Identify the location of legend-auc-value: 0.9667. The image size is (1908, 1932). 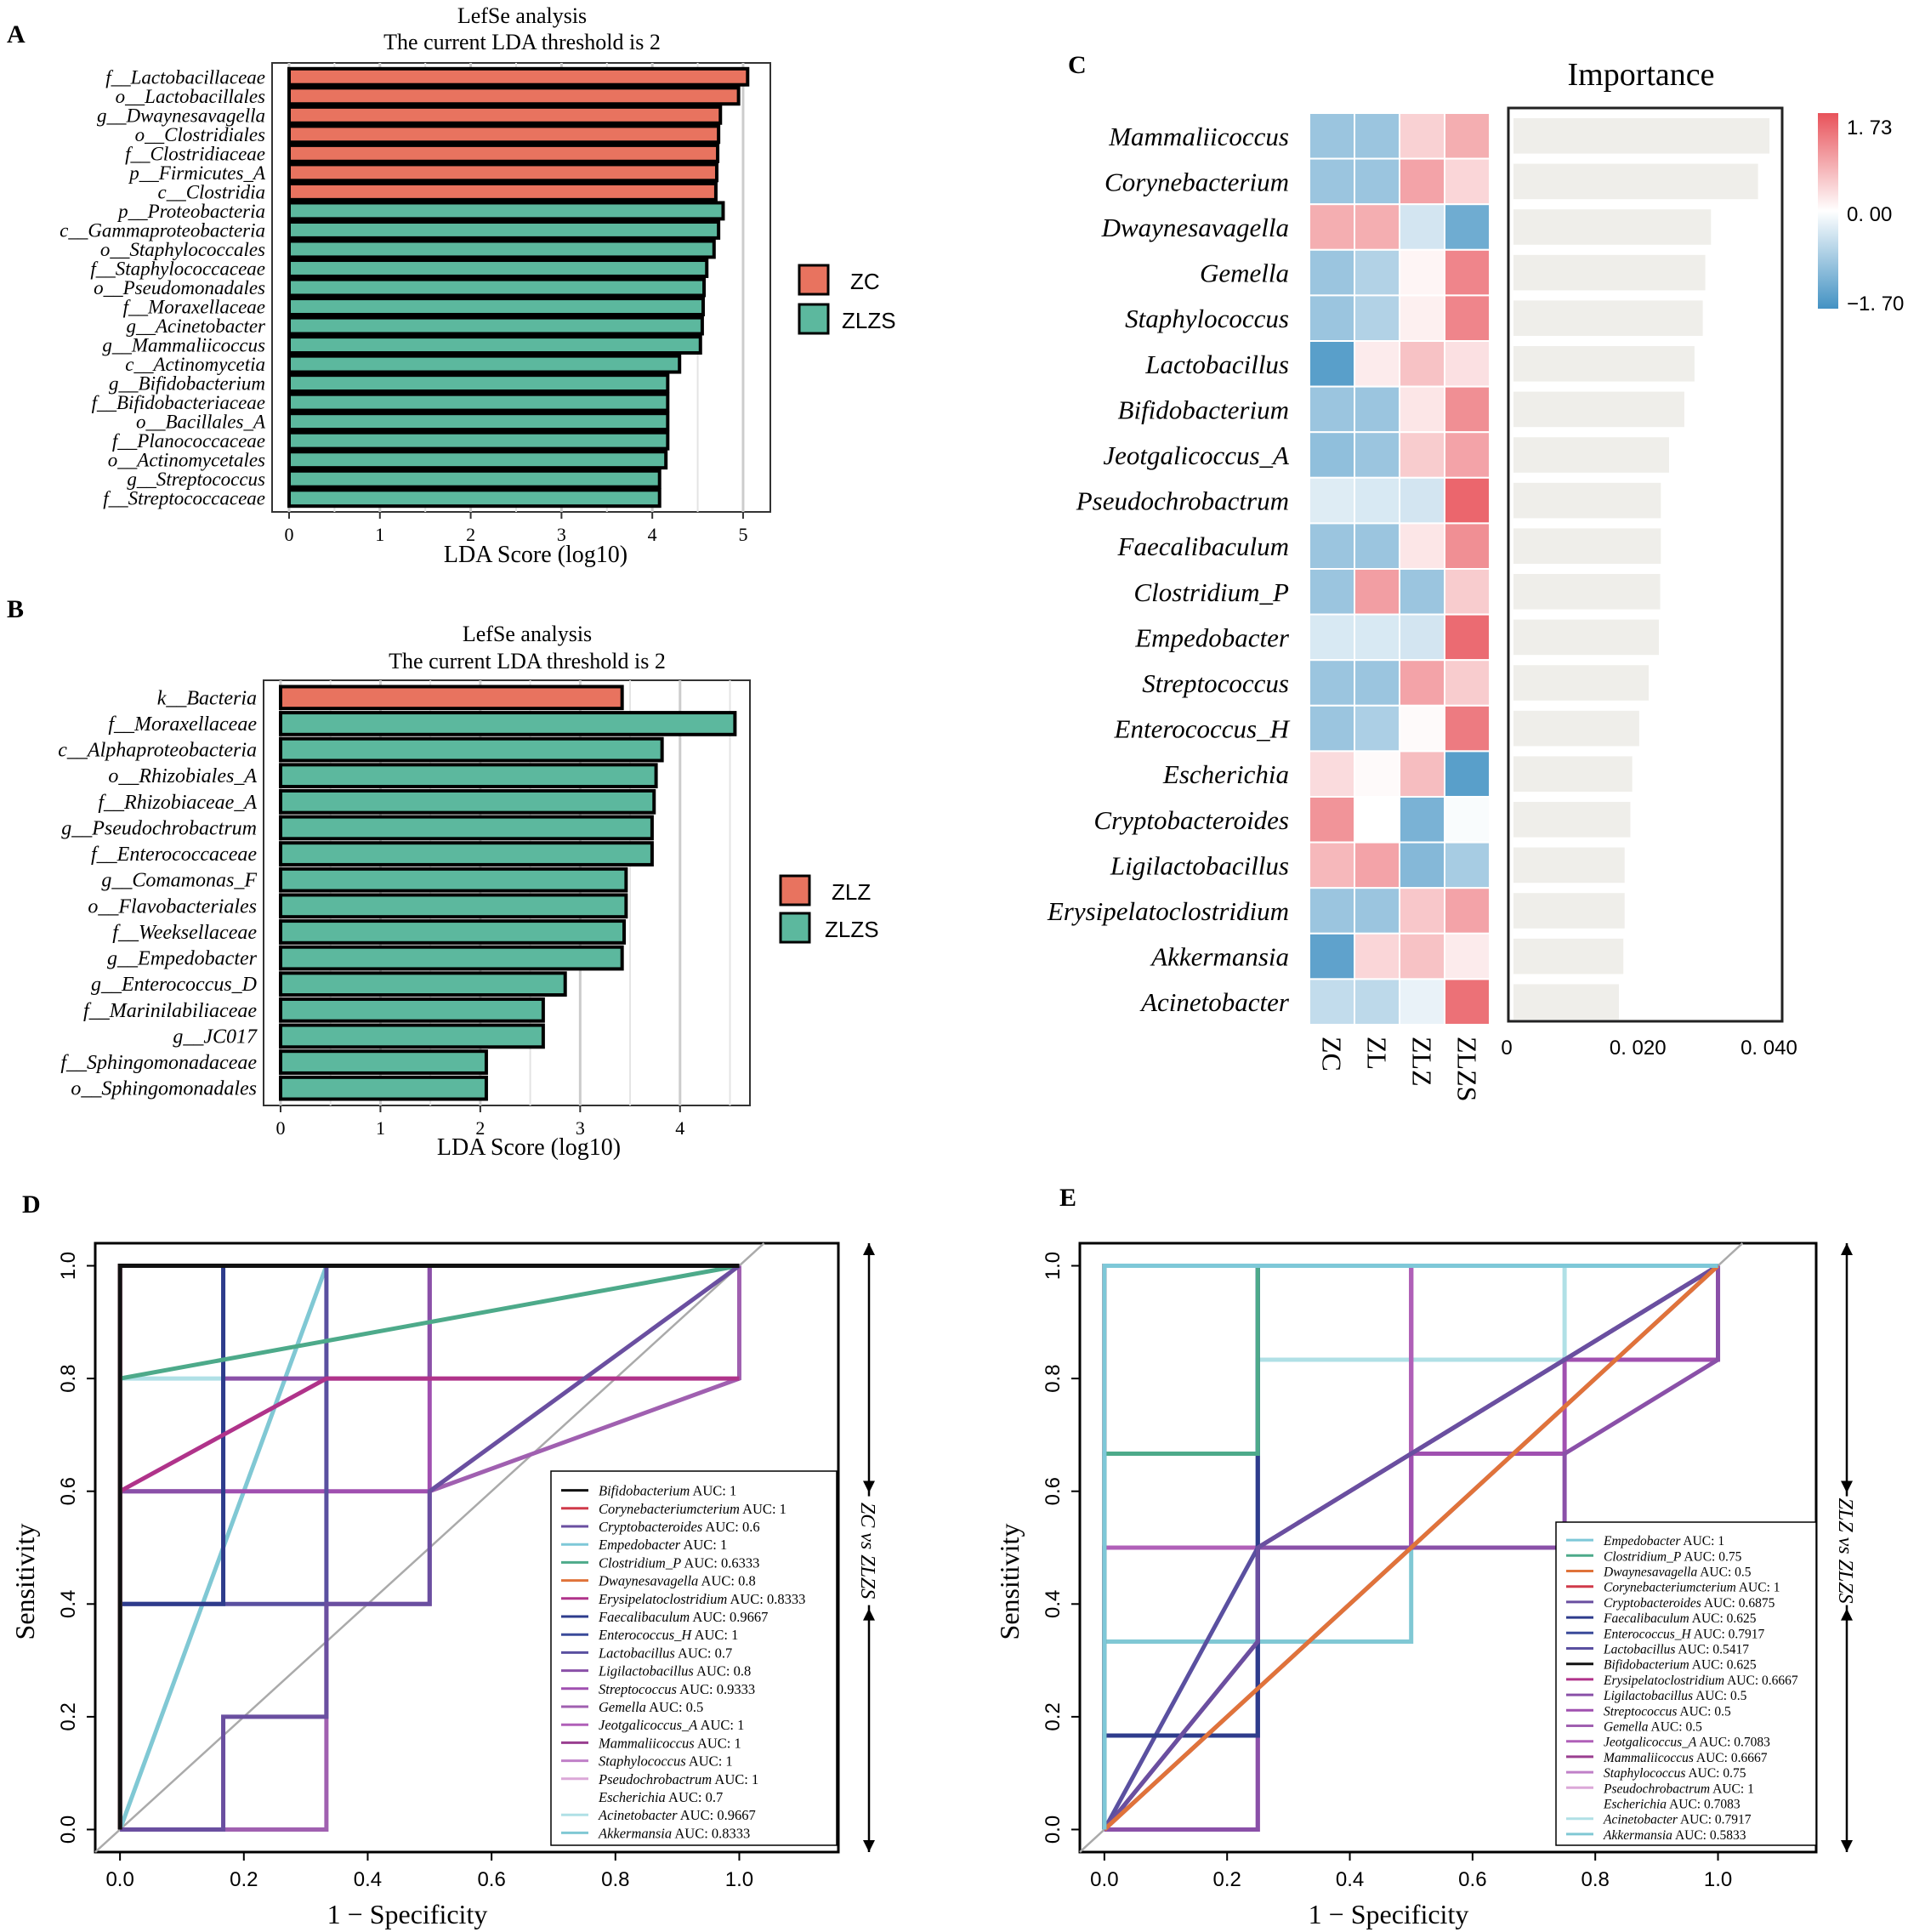
(736, 1815).